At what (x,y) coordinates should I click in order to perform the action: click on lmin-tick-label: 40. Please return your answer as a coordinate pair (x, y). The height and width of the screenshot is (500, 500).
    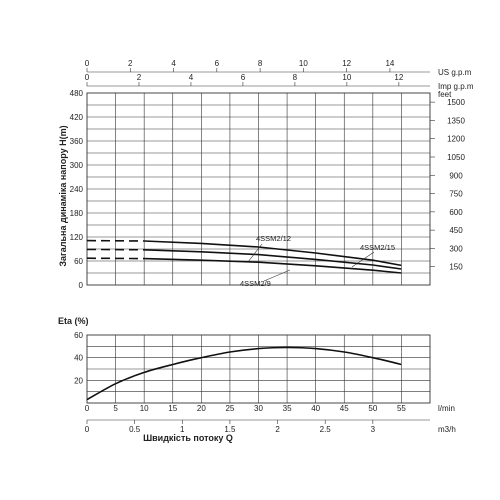
    Looking at the image, I should click on (315, 408).